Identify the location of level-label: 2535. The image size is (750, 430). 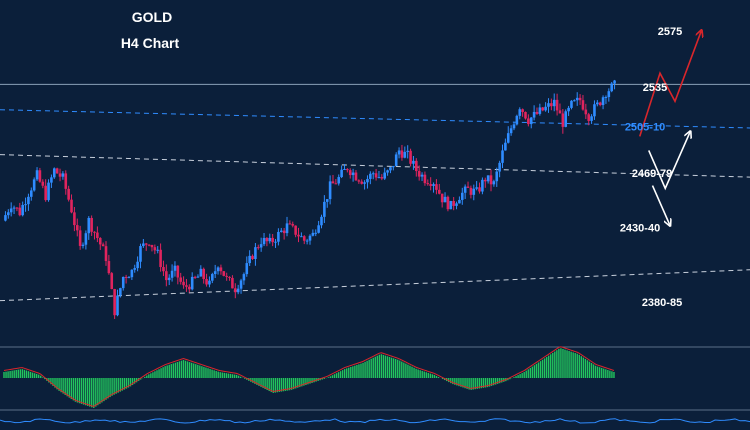
(655, 88).